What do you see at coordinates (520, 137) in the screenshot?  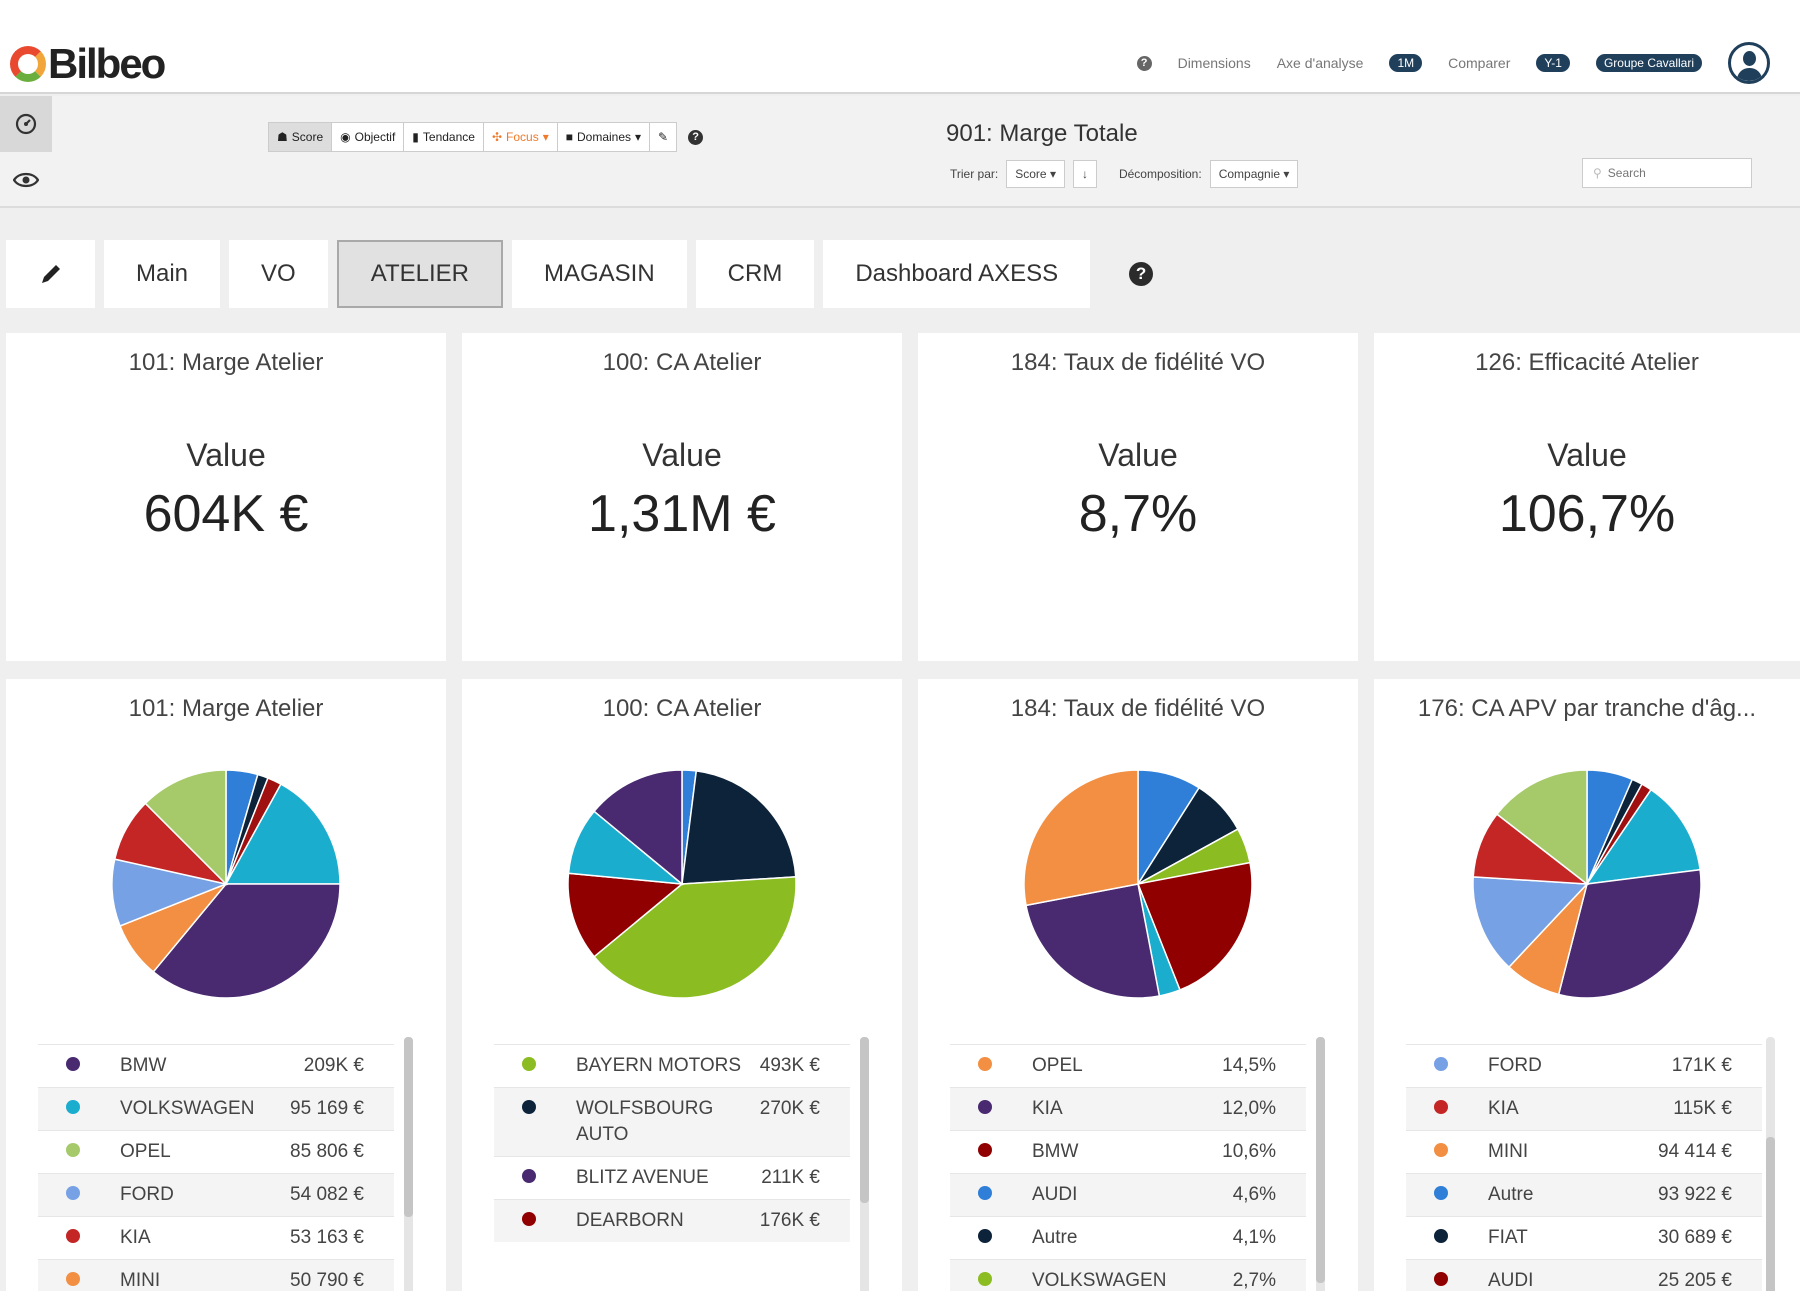 I see `focus-dropdown: ✣ Focus ▾` at bounding box center [520, 137].